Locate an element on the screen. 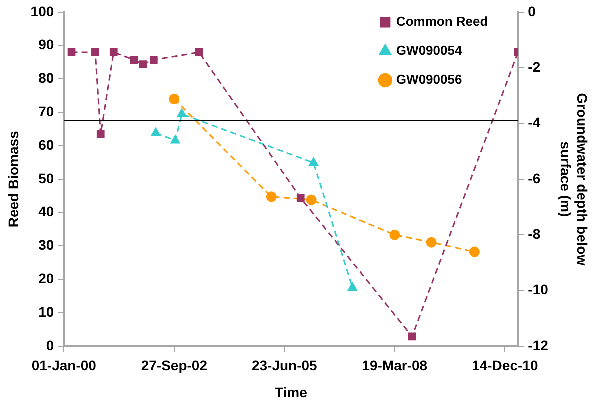  y2-tick-label: -6 is located at coordinates (534, 178).